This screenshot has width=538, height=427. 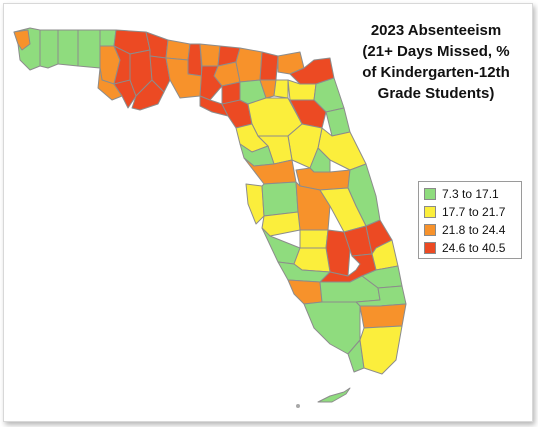 I want to click on title-line-4: Grade Students), so click(x=436, y=93).